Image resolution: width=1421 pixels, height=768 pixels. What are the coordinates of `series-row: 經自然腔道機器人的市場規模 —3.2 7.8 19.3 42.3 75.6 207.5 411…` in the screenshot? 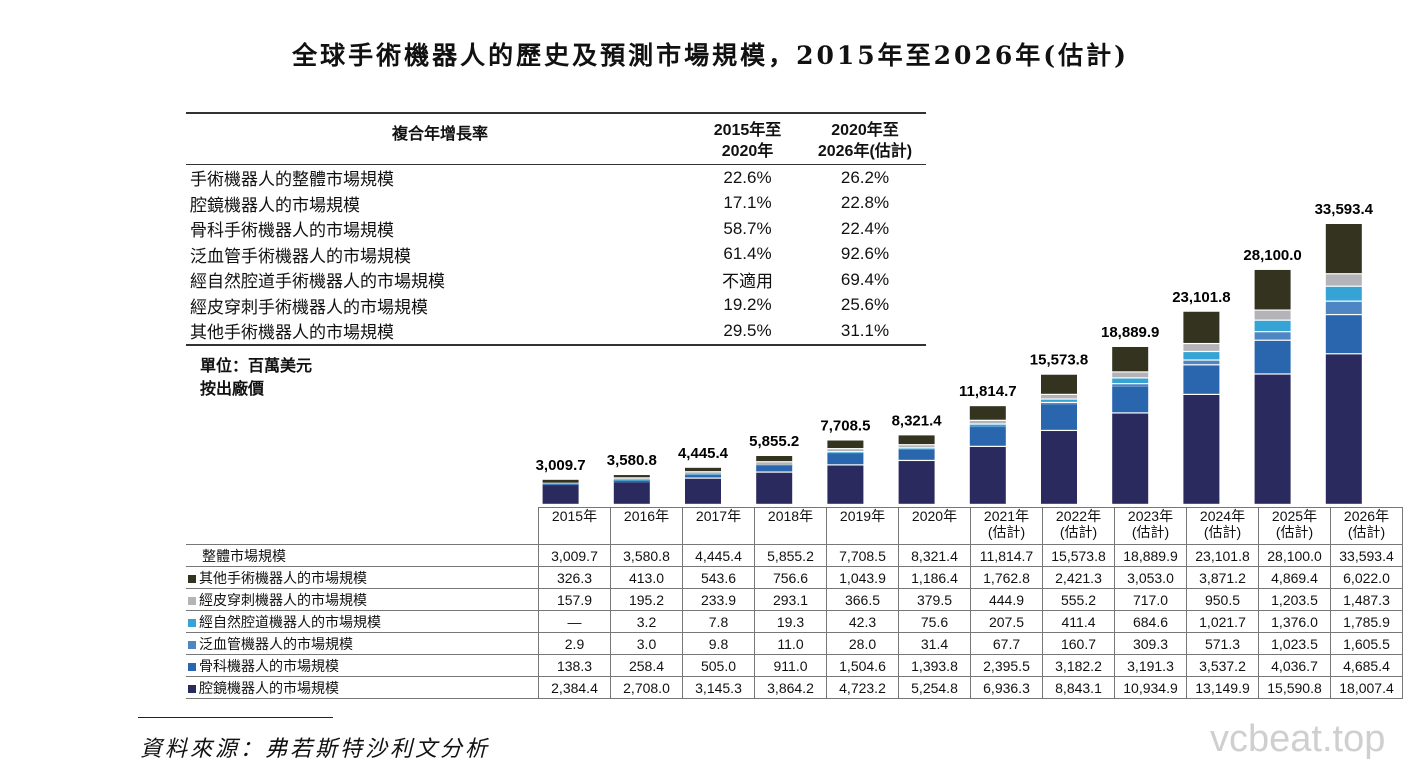 It's located at (794, 621).